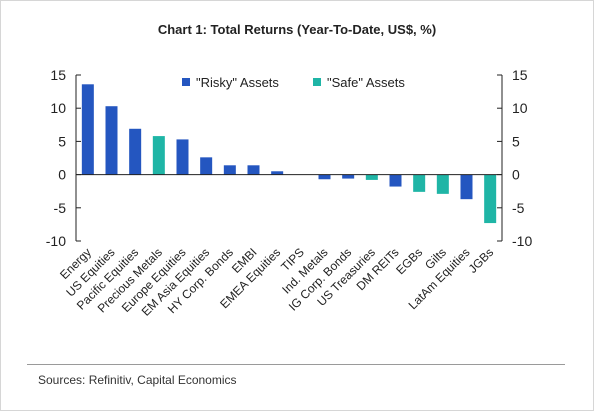  I want to click on y-tick-label-right: -5, so click(518, 208).